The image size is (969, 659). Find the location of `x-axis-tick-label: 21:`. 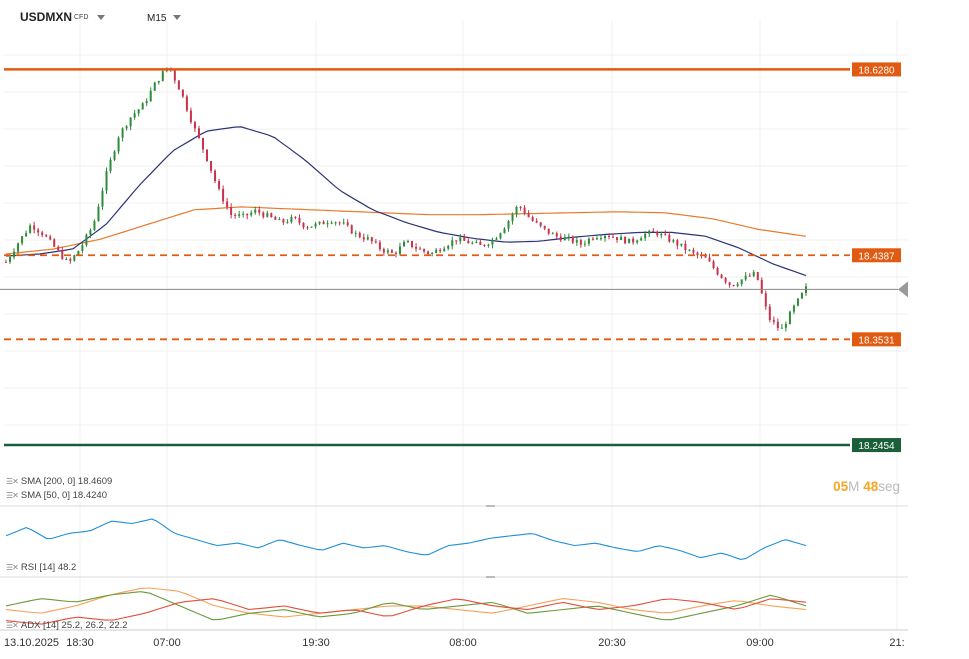

x-axis-tick-label: 21: is located at coordinates (896, 643).